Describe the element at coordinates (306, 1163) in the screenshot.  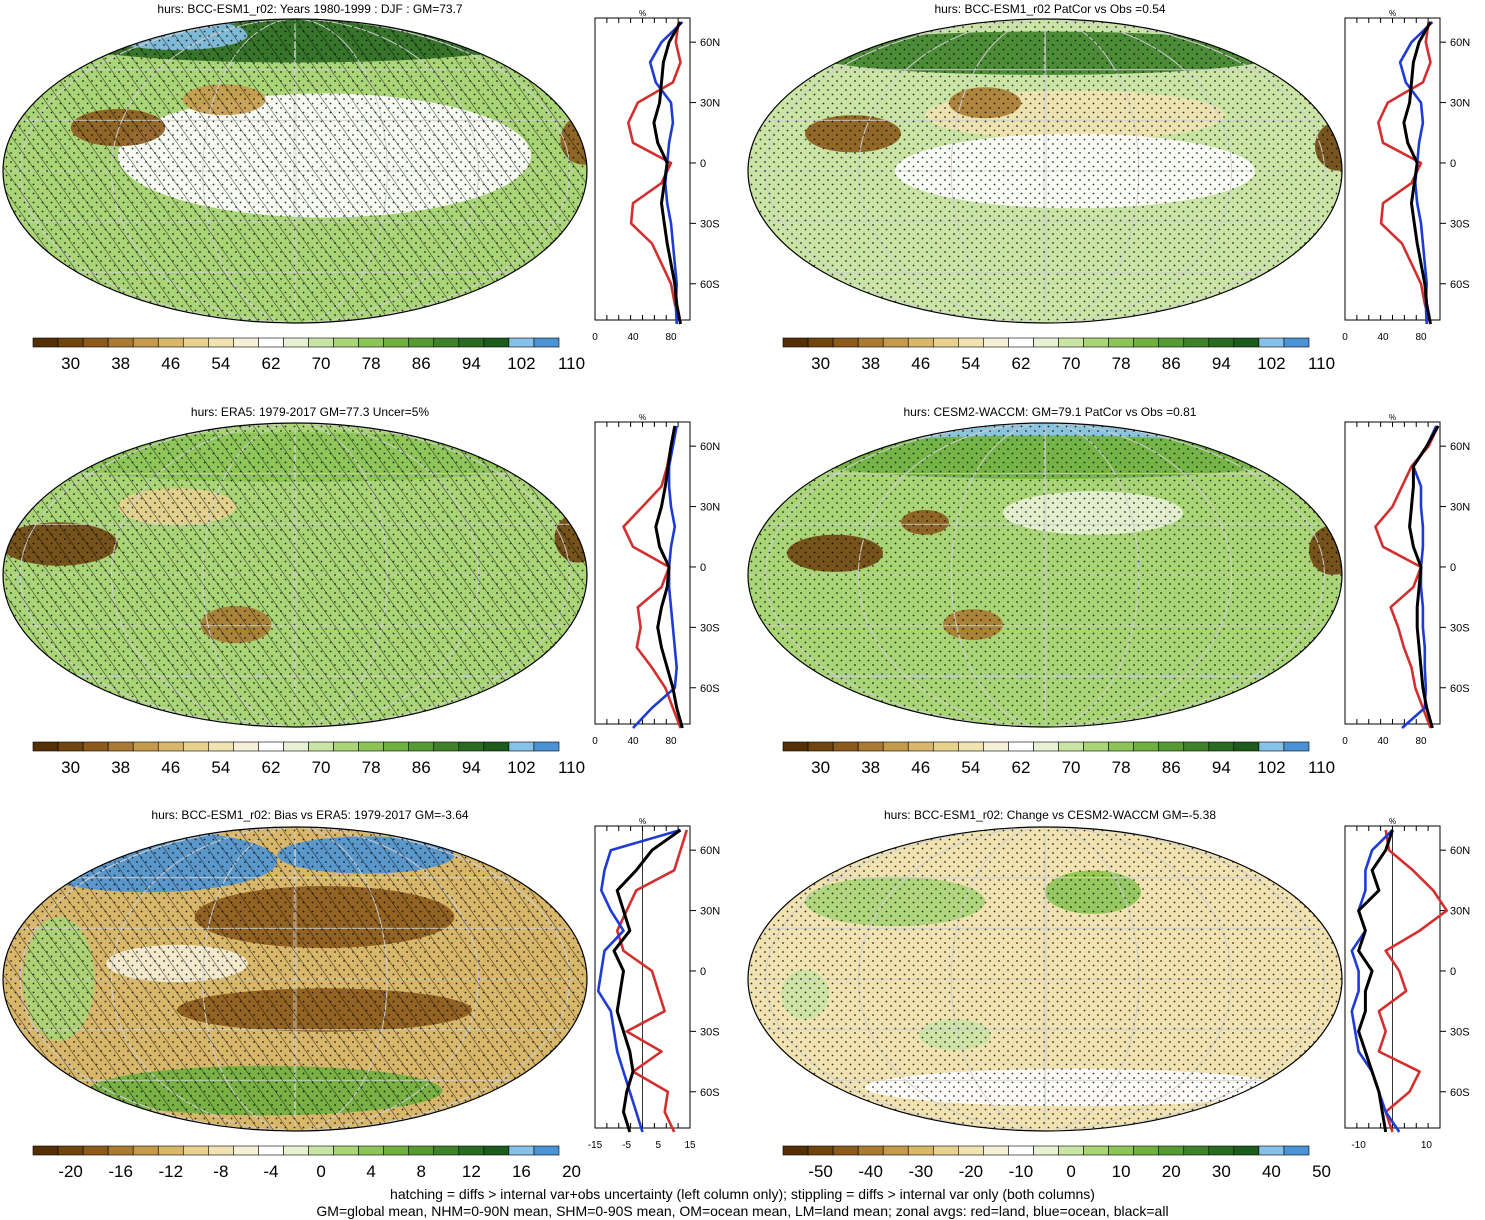
I see `colorbar: -20 -16 -12 -8 -4 0 4 8 12 16 20` at that location.